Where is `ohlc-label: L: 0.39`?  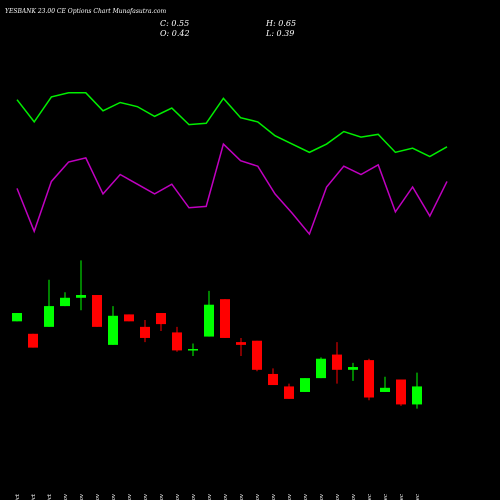 ohlc-label: L: 0.39 is located at coordinates (279, 33).